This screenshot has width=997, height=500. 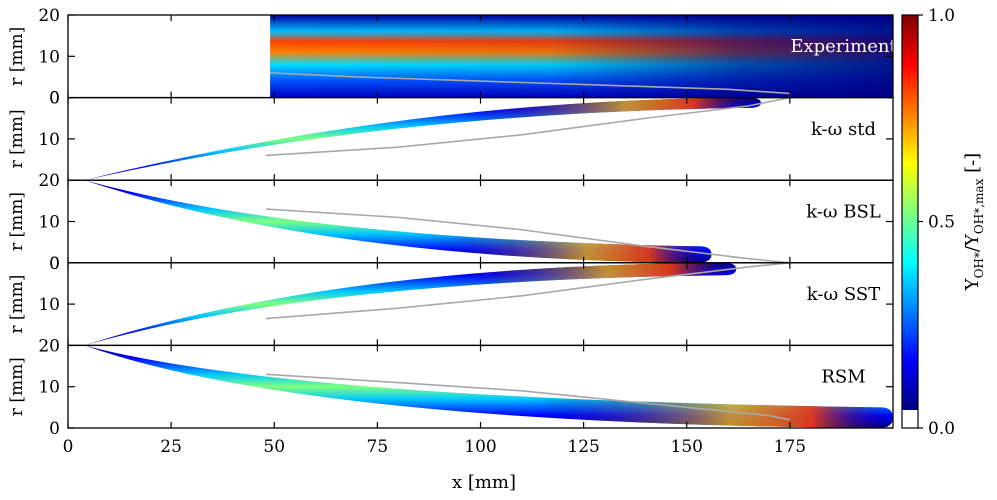 I want to click on x-tick-label: 50, so click(x=274, y=447).